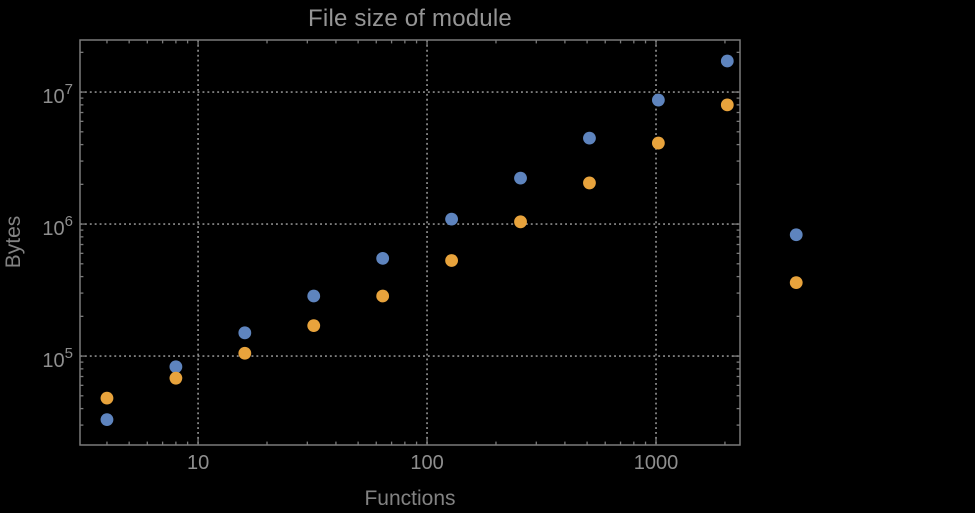  Describe the element at coordinates (383, 258) in the screenshot. I see `data-point-blue-x64` at that location.